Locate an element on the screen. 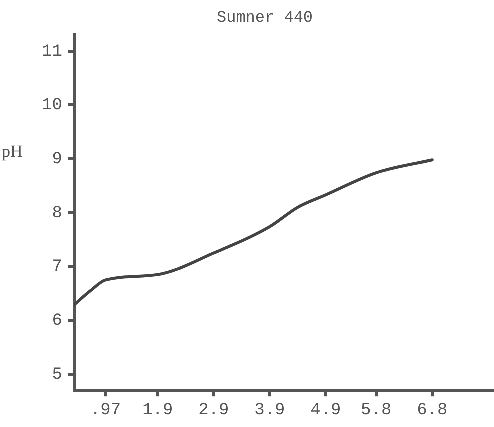 The width and height of the screenshot is (494, 427). y-tick-label: 6 is located at coordinates (57, 322).